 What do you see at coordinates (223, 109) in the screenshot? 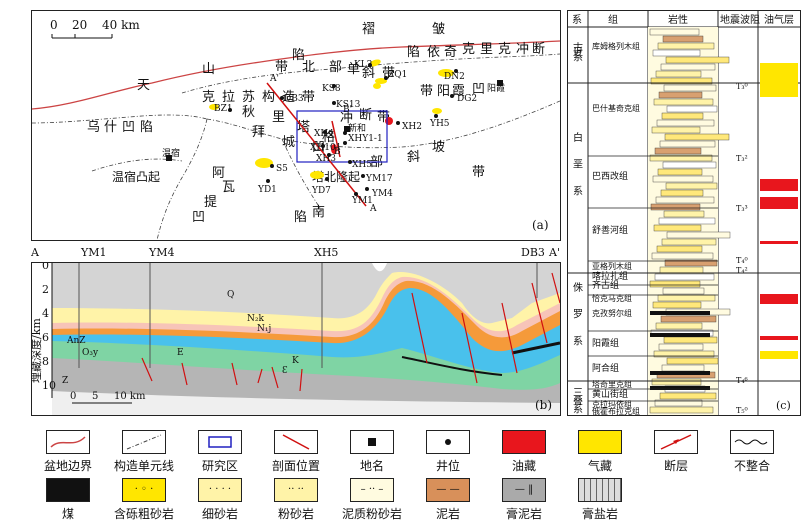
I see `map-well-label: BZ1` at bounding box center [223, 109].